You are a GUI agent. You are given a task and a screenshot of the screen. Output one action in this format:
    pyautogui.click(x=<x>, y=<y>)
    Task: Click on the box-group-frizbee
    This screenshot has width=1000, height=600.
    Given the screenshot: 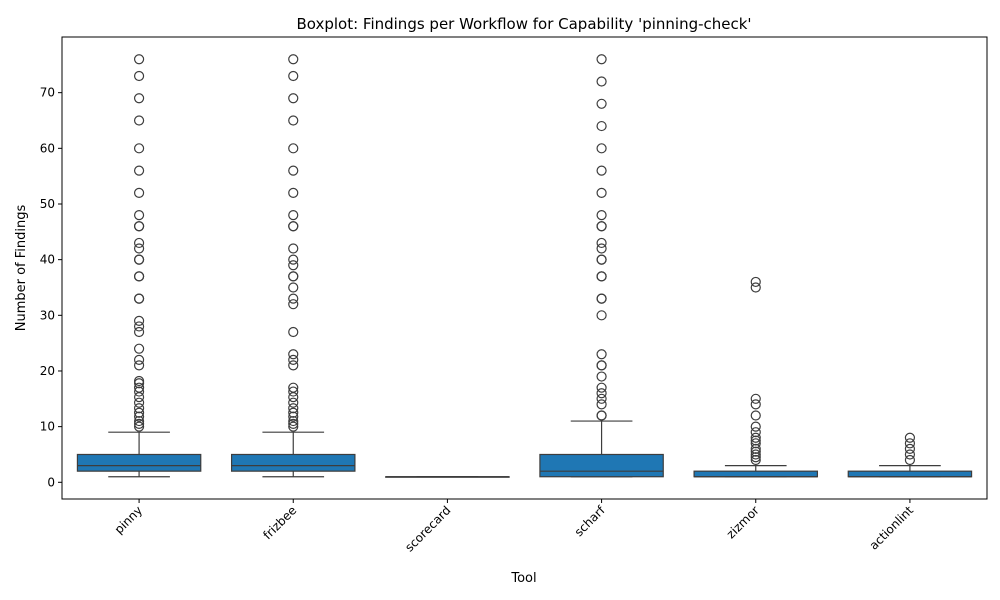 What is the action you would take?
    pyautogui.click(x=293, y=266)
    